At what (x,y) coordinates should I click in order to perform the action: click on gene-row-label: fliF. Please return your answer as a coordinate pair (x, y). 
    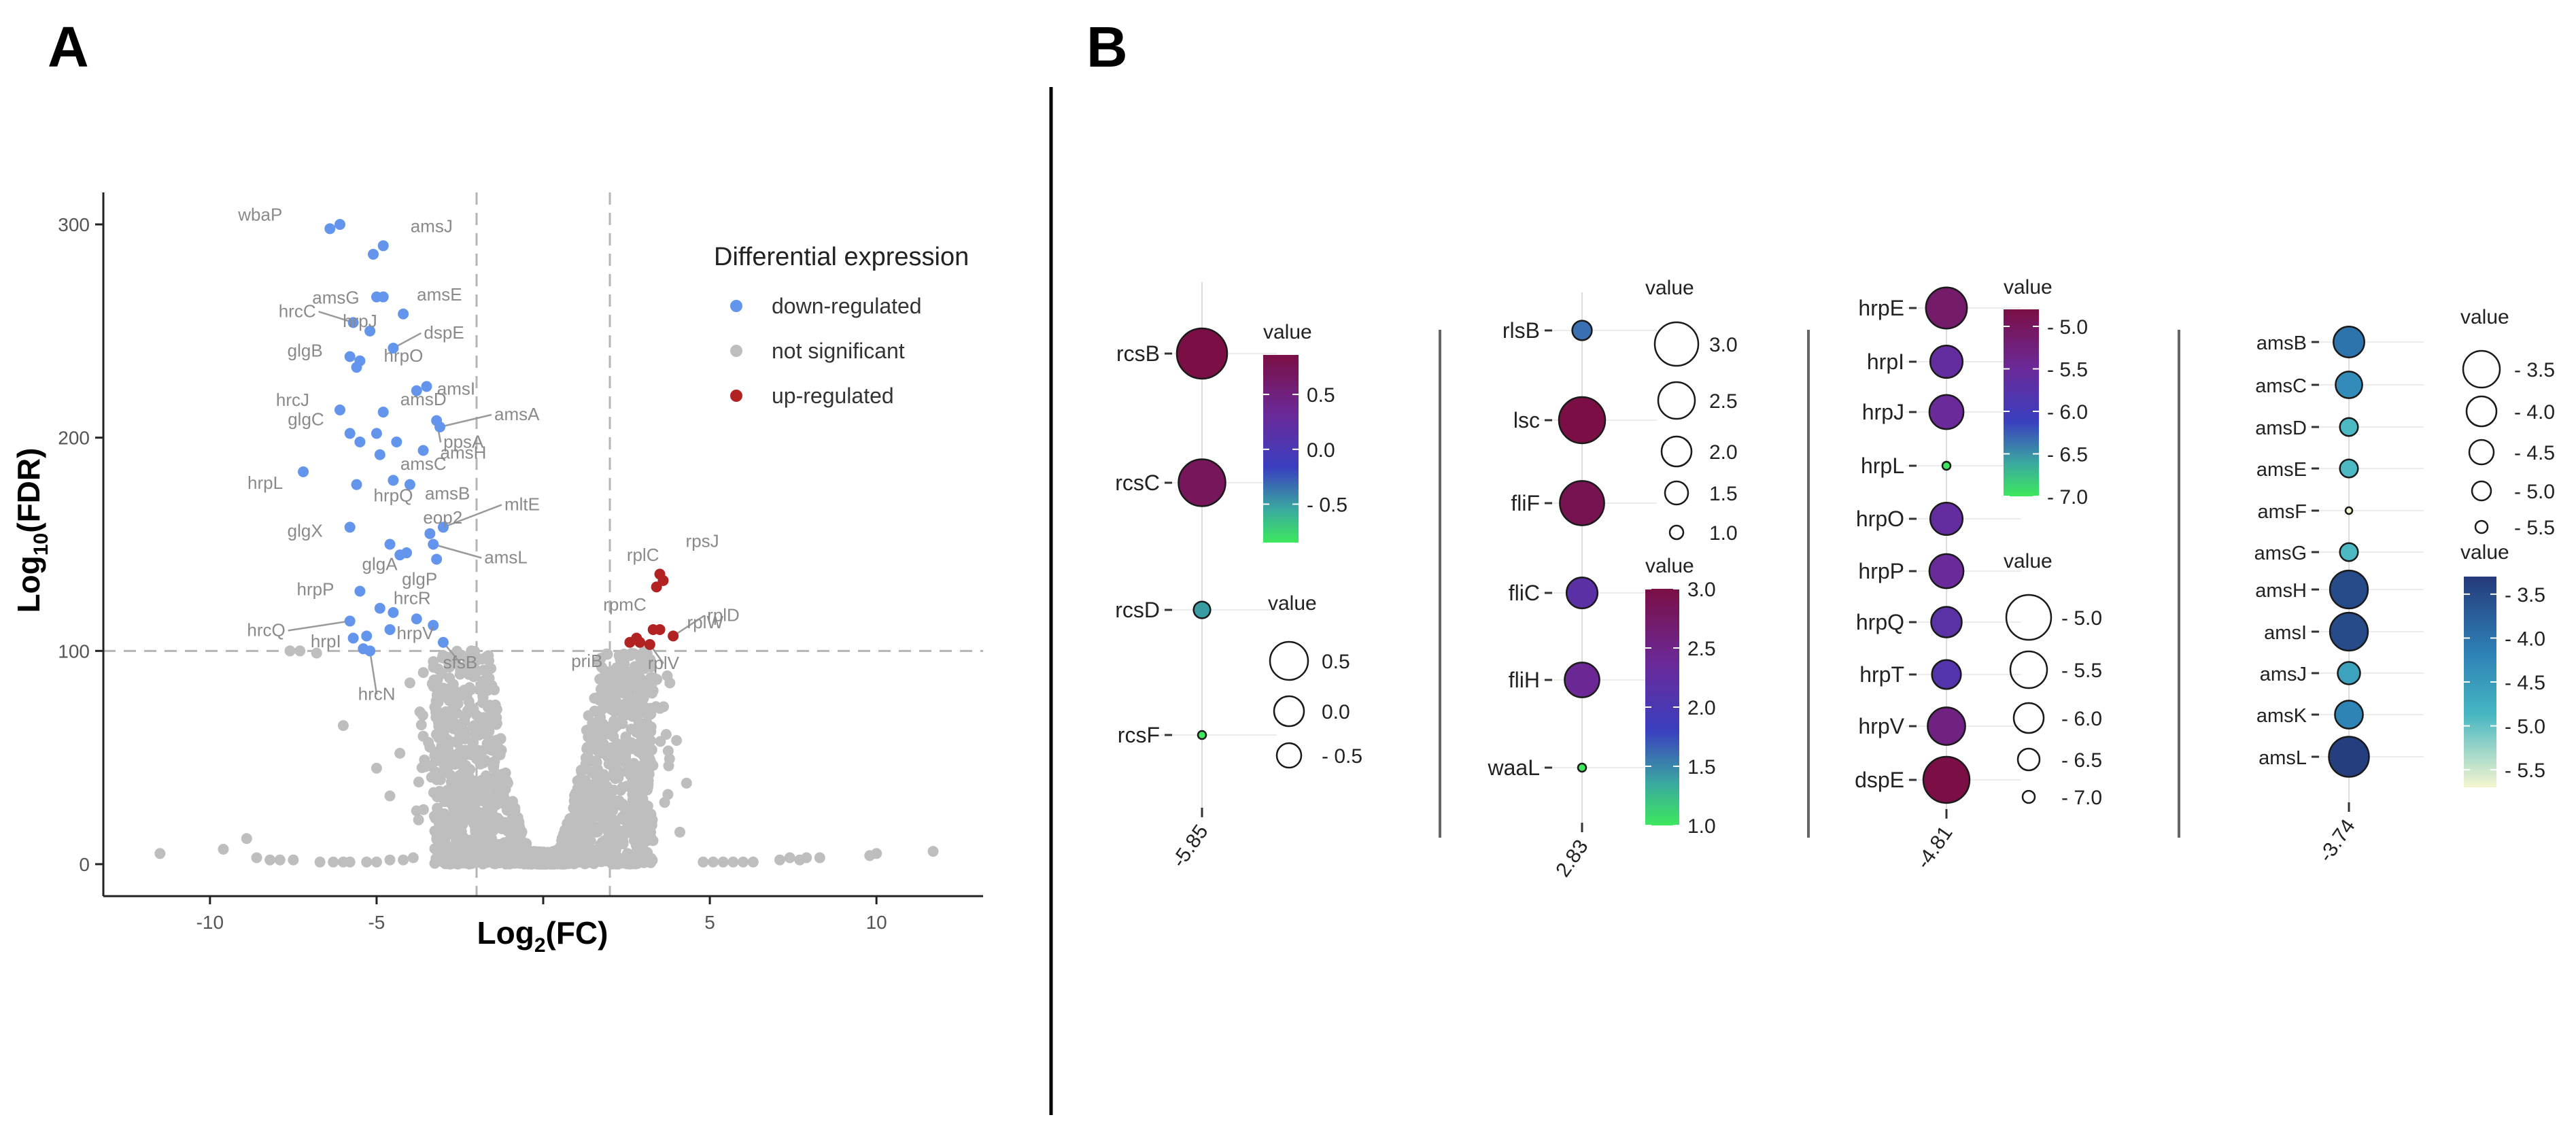
    Looking at the image, I should click on (1526, 503).